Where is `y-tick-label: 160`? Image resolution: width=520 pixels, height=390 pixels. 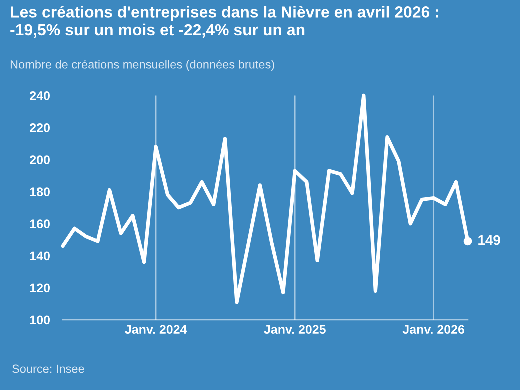
y-tick-label: 160 is located at coordinates (40, 224).